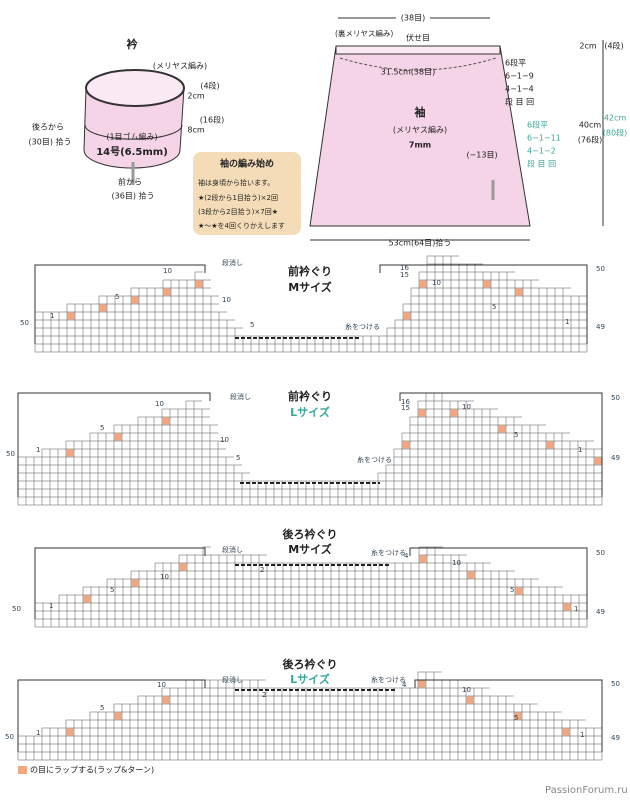 Image resolution: width=630 pixels, height=800 pixels. Describe the element at coordinates (481, 155) in the screenshot. I see `label: (−13目)` at that location.